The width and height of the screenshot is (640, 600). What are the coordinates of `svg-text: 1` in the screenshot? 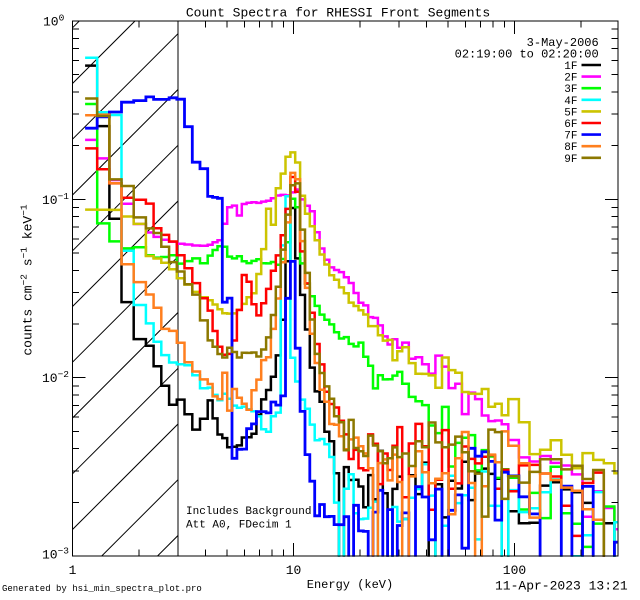 It's located at (73, 570).